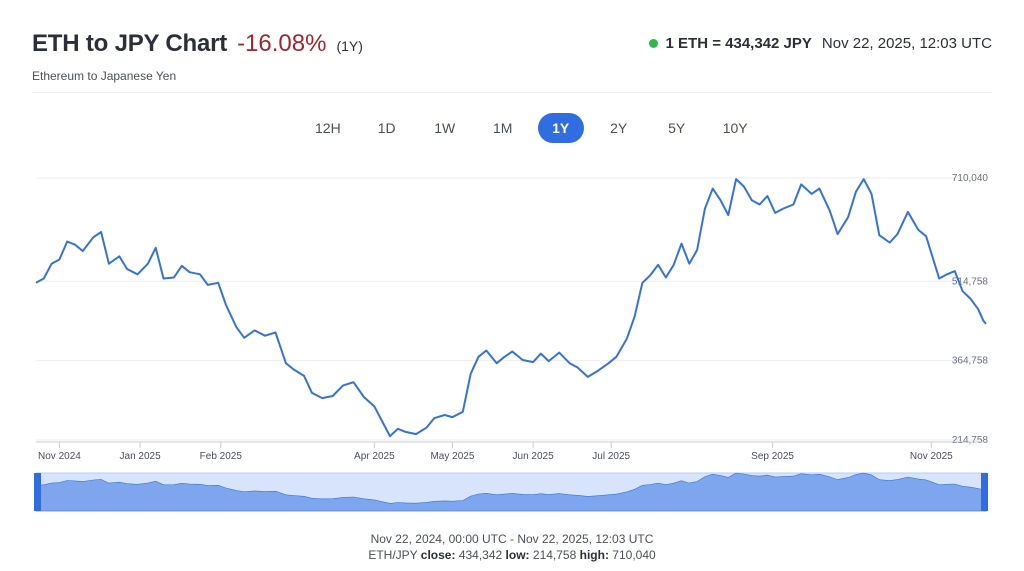 The height and width of the screenshot is (571, 1024). I want to click on y-tick-label: 514,758, so click(970, 281).